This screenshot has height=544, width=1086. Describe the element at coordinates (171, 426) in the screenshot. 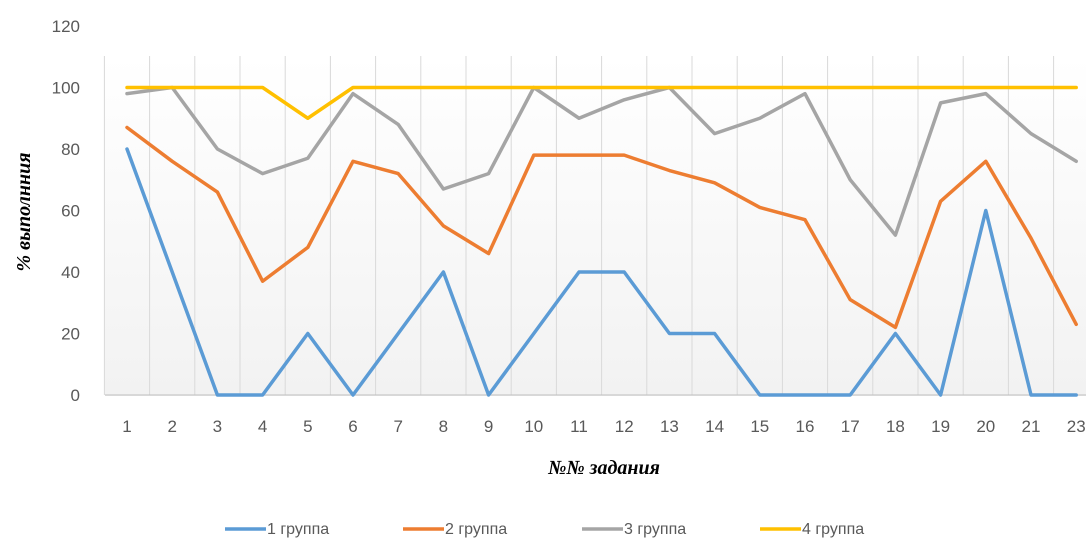

I see `x-tick-label: 2` at that location.